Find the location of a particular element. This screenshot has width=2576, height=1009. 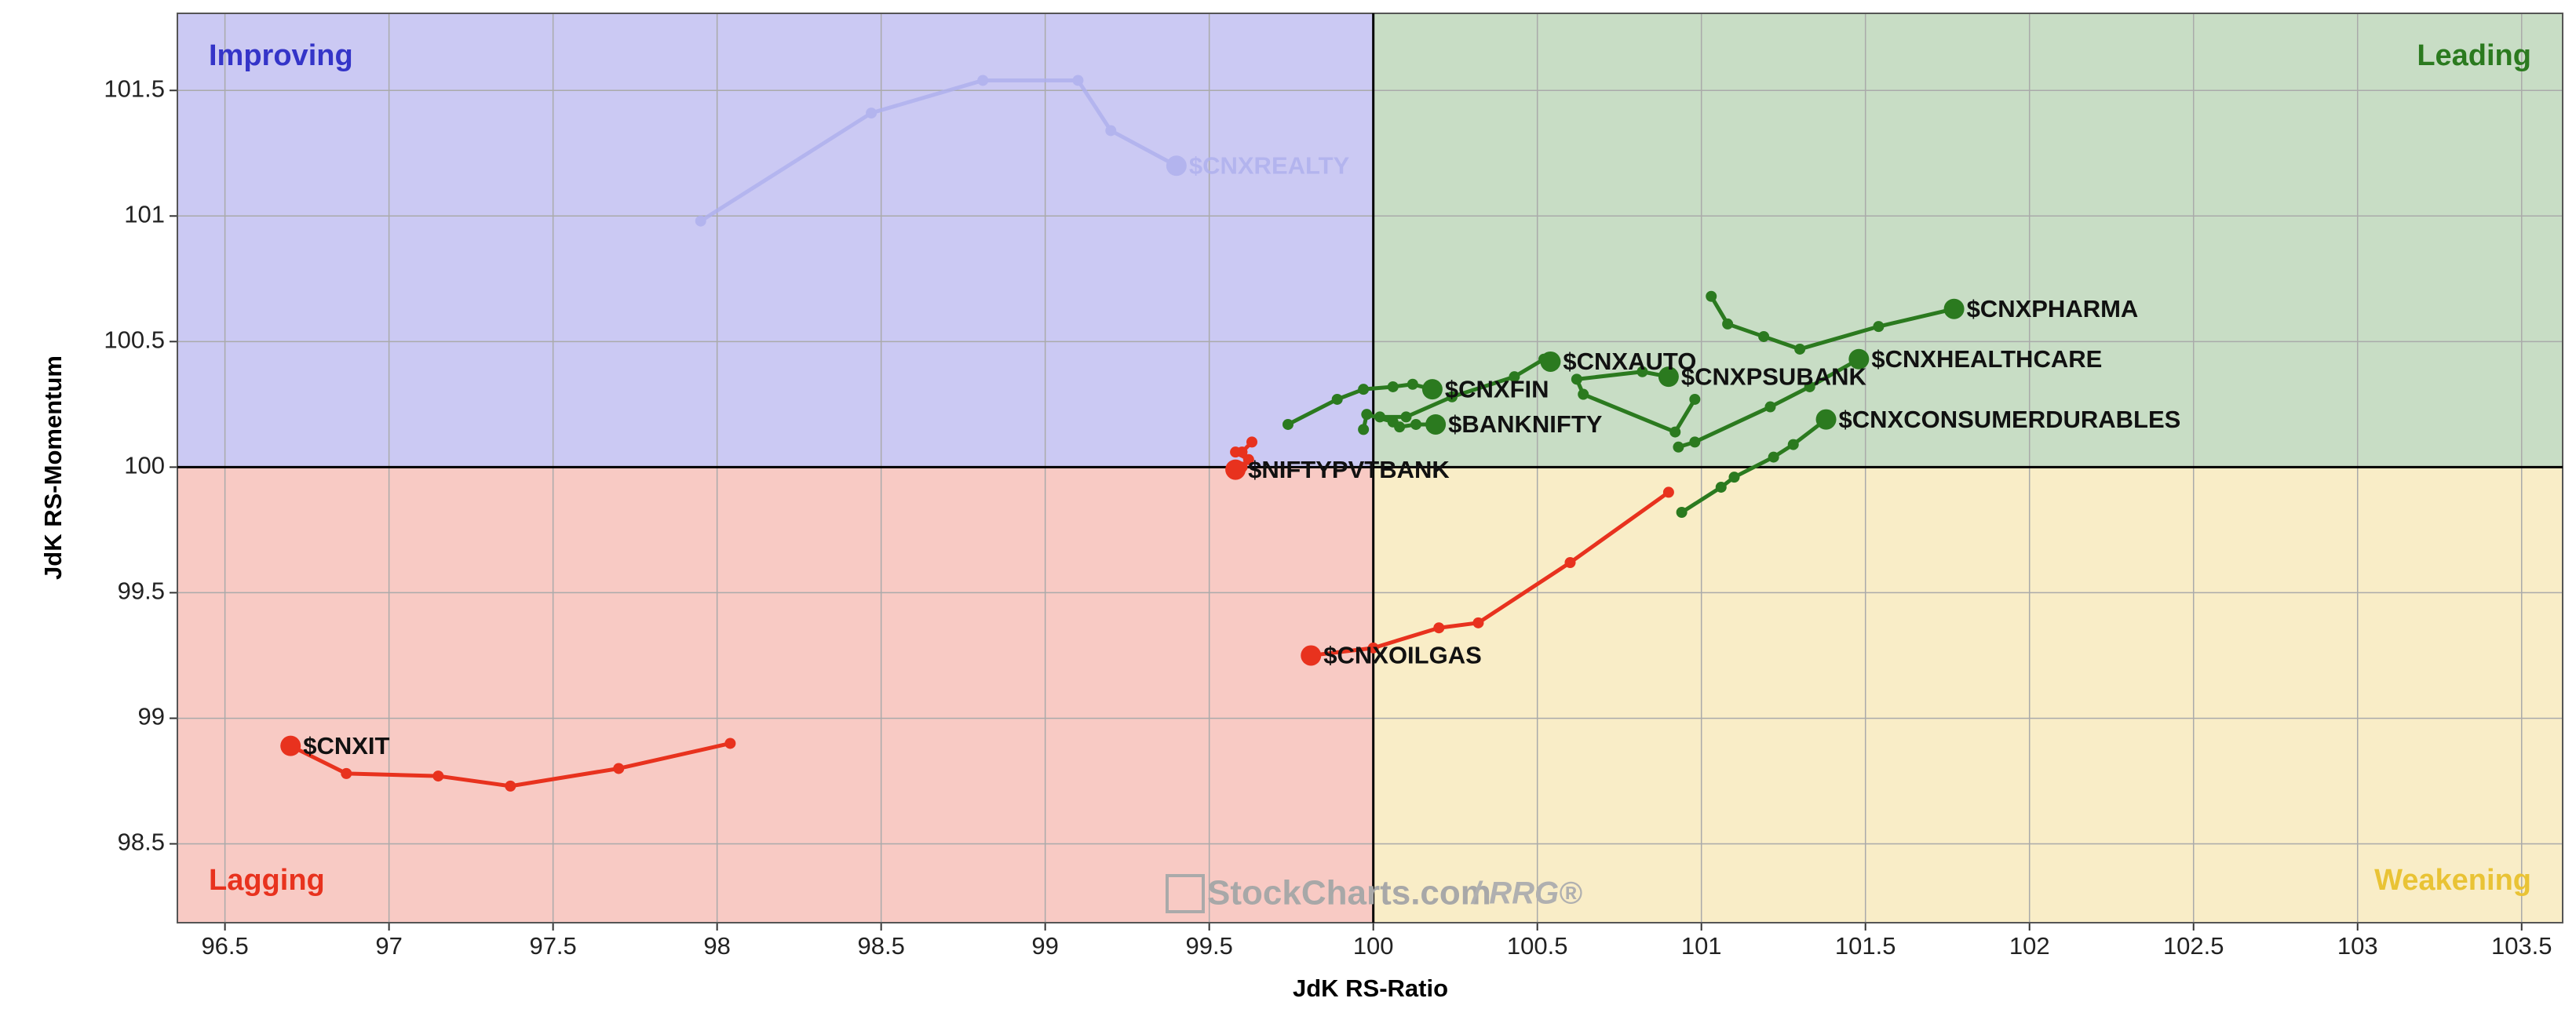

y-tick-label: 100.5 is located at coordinates (134, 340).